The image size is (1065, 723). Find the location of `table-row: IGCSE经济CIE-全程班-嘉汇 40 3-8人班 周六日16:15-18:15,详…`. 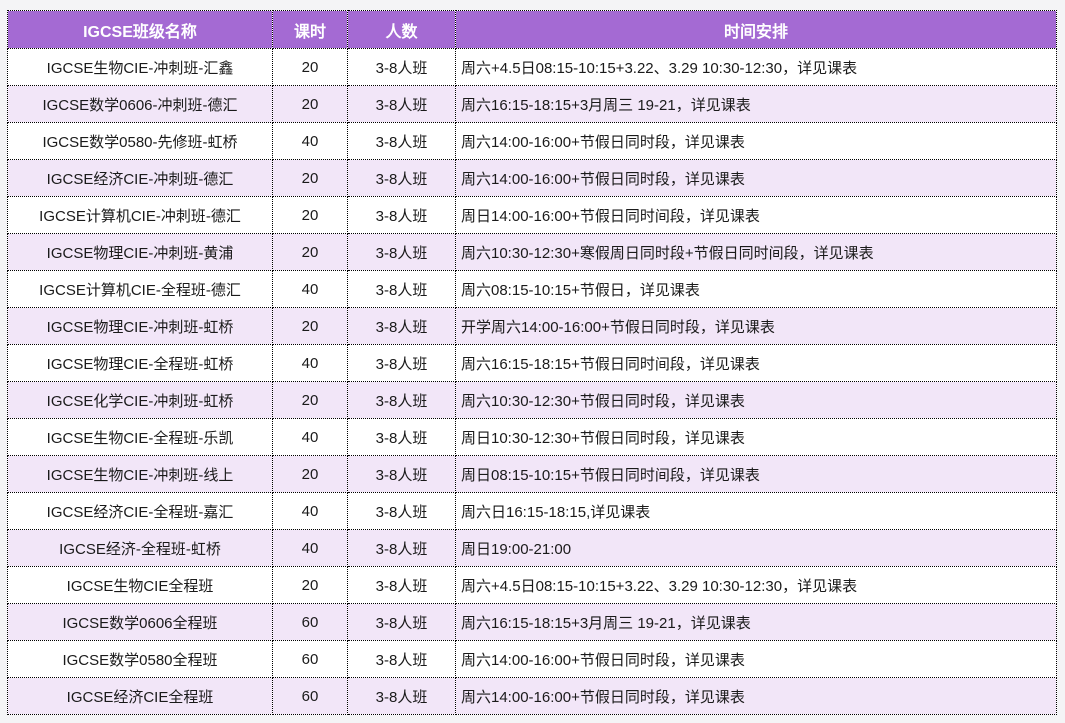

table-row: IGCSE经济CIE-全程班-嘉汇 40 3-8人班 周六日16:15-18:15,详… is located at coordinates (532, 511).